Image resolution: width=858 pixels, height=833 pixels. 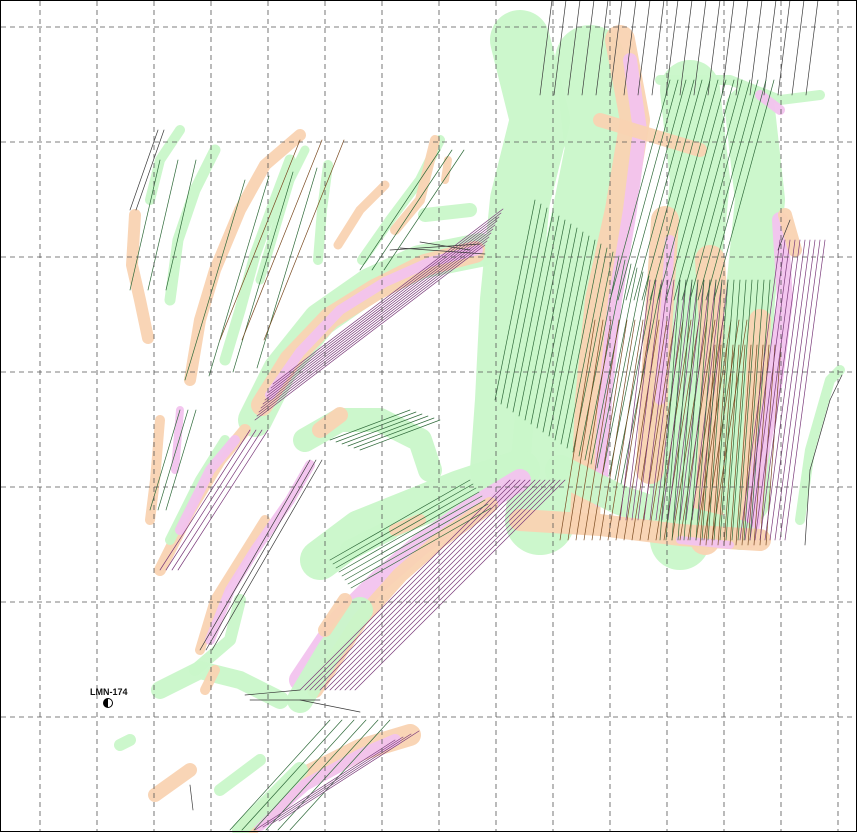 I want to click on well-label: LMN-174, so click(x=109, y=692).